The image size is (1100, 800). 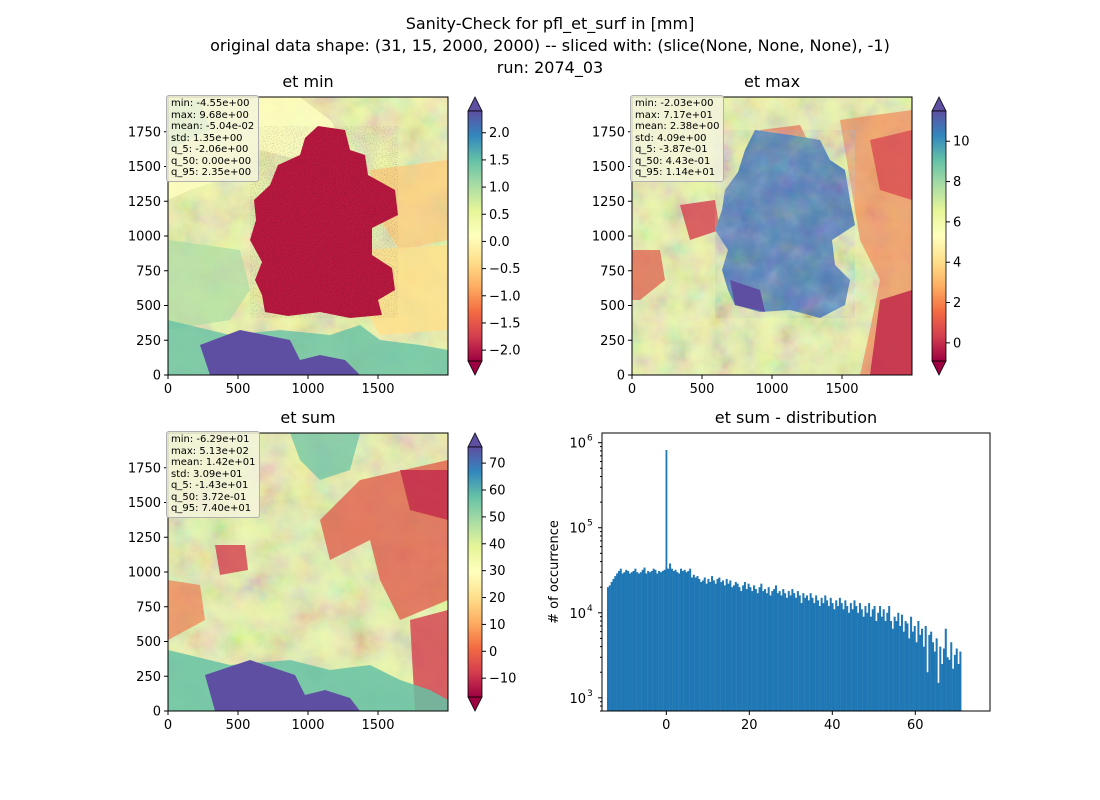 I want to click on colorbar-extend-min, so click(x=475, y=368).